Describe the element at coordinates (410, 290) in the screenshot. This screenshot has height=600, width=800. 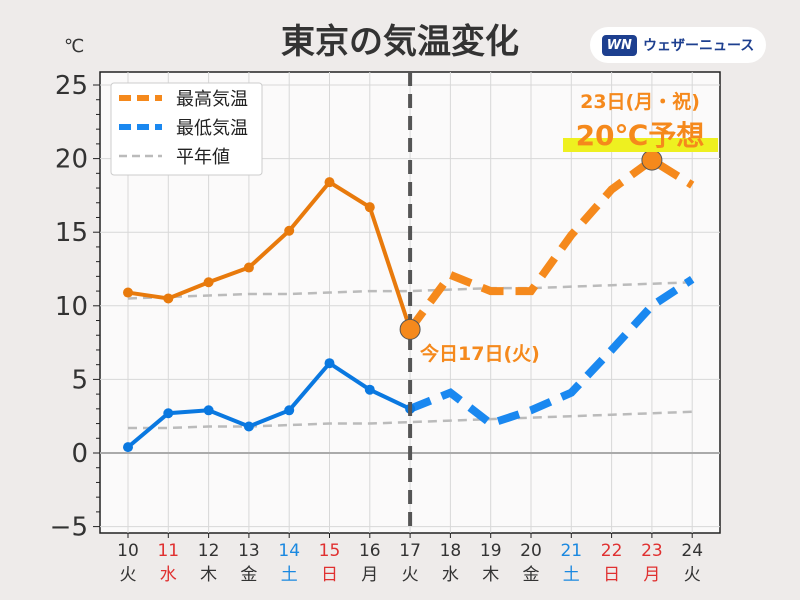
I see `normal-high-line` at that location.